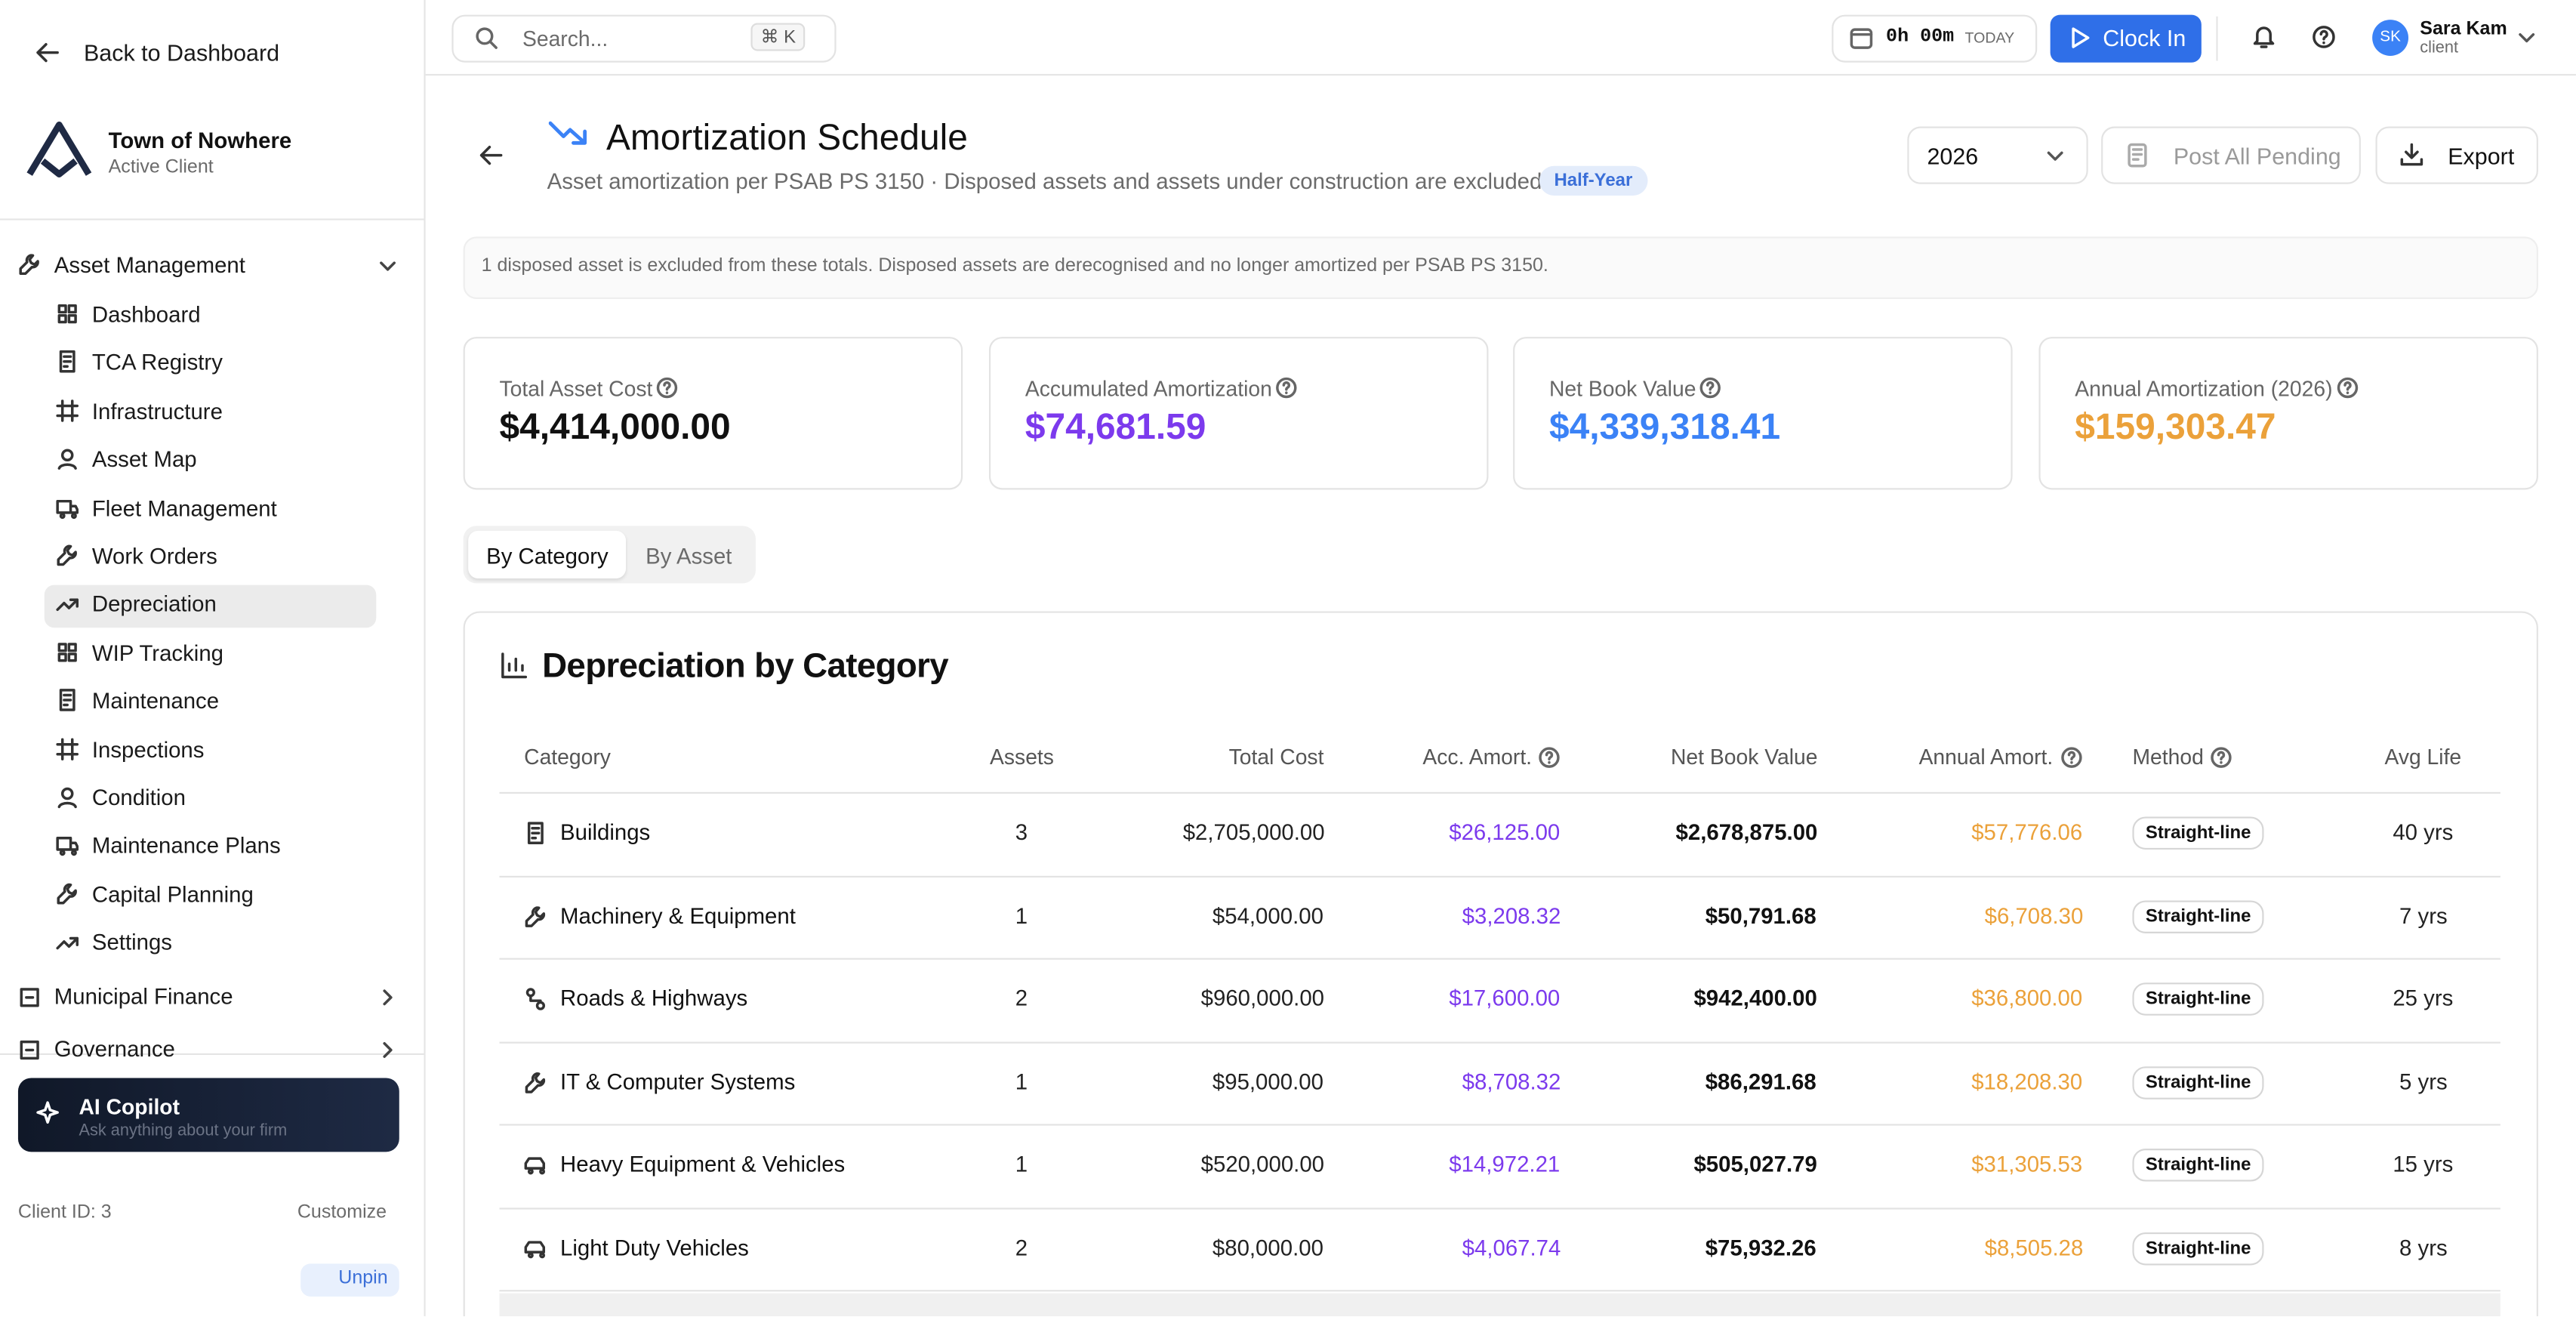 The width and height of the screenshot is (2576, 1317). What do you see at coordinates (181, 52) in the screenshot?
I see `back-link: Back to Dashboard` at bounding box center [181, 52].